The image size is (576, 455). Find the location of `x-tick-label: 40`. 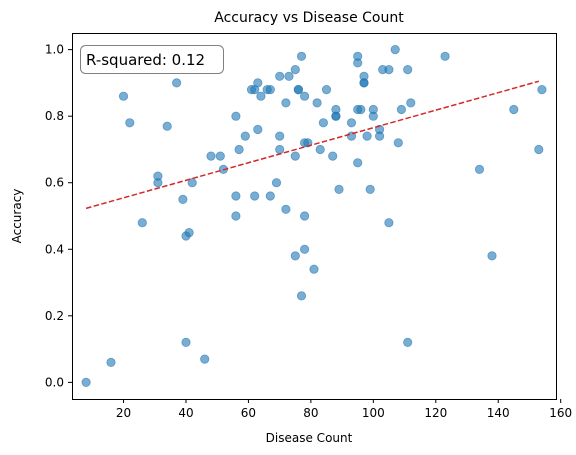

x-tick-label: 40 is located at coordinates (185, 413).